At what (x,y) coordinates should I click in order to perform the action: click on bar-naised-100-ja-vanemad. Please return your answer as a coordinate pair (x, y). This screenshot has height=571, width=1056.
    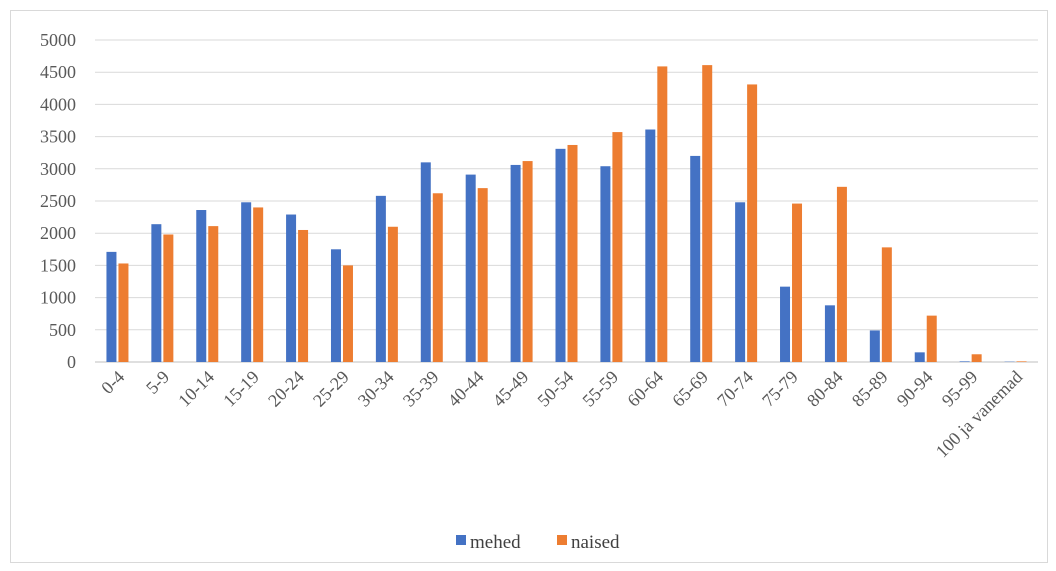
    Looking at the image, I should click on (1021, 361).